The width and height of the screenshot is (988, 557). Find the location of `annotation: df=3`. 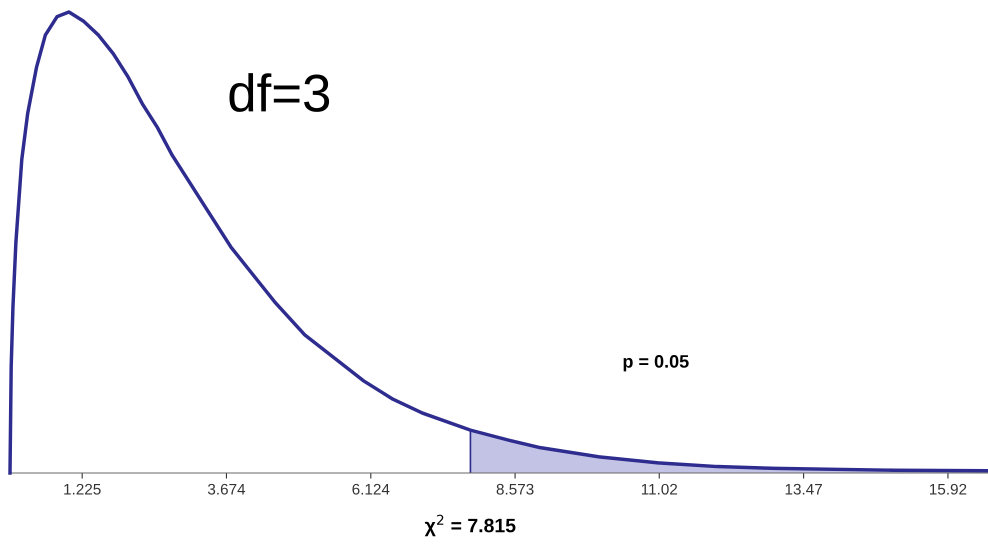

annotation: df=3 is located at coordinates (279, 92).